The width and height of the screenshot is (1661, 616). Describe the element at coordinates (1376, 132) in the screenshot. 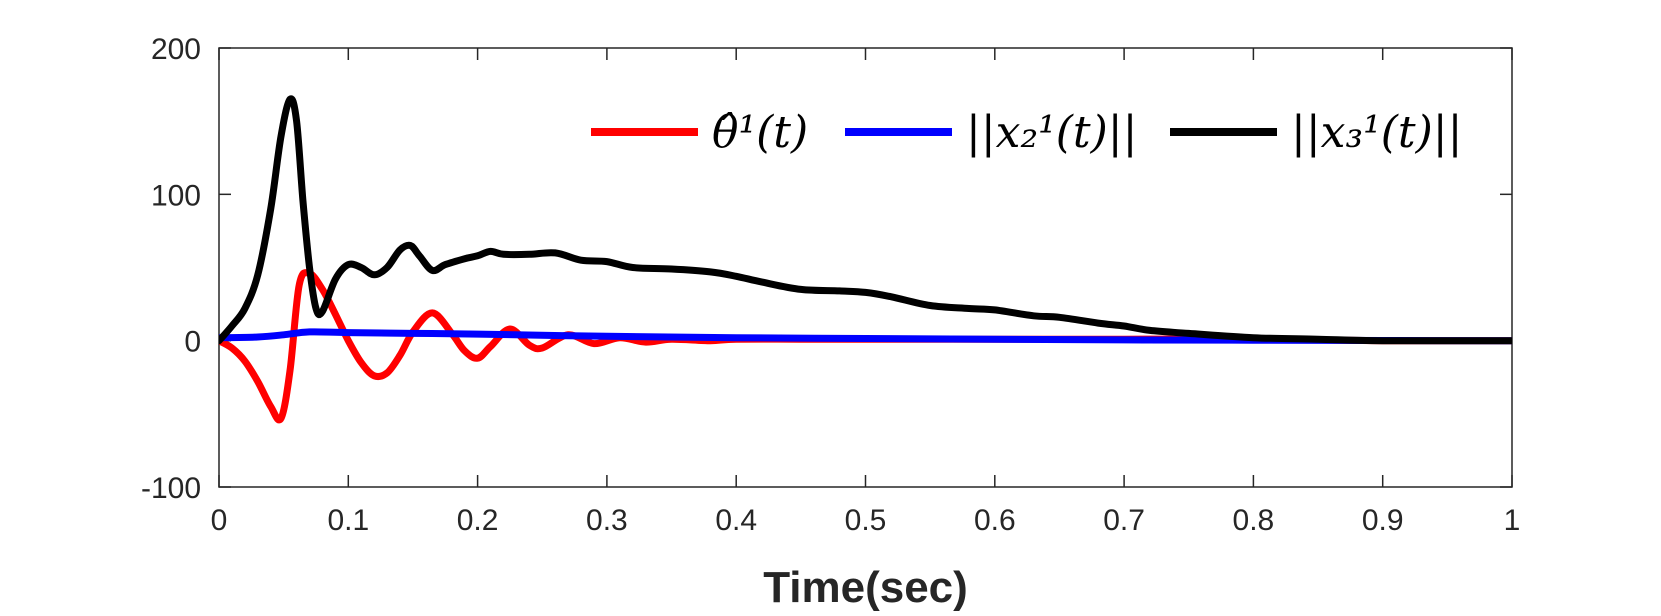

I see `legend-label: ||x₃¹(t)||` at that location.